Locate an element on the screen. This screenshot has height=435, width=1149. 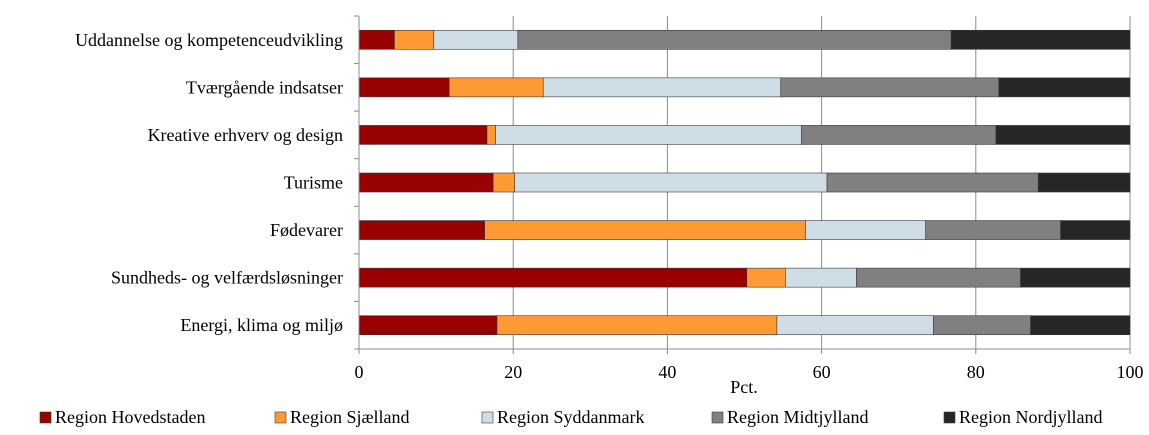
x-axis-label: Pct. is located at coordinates (744, 387).